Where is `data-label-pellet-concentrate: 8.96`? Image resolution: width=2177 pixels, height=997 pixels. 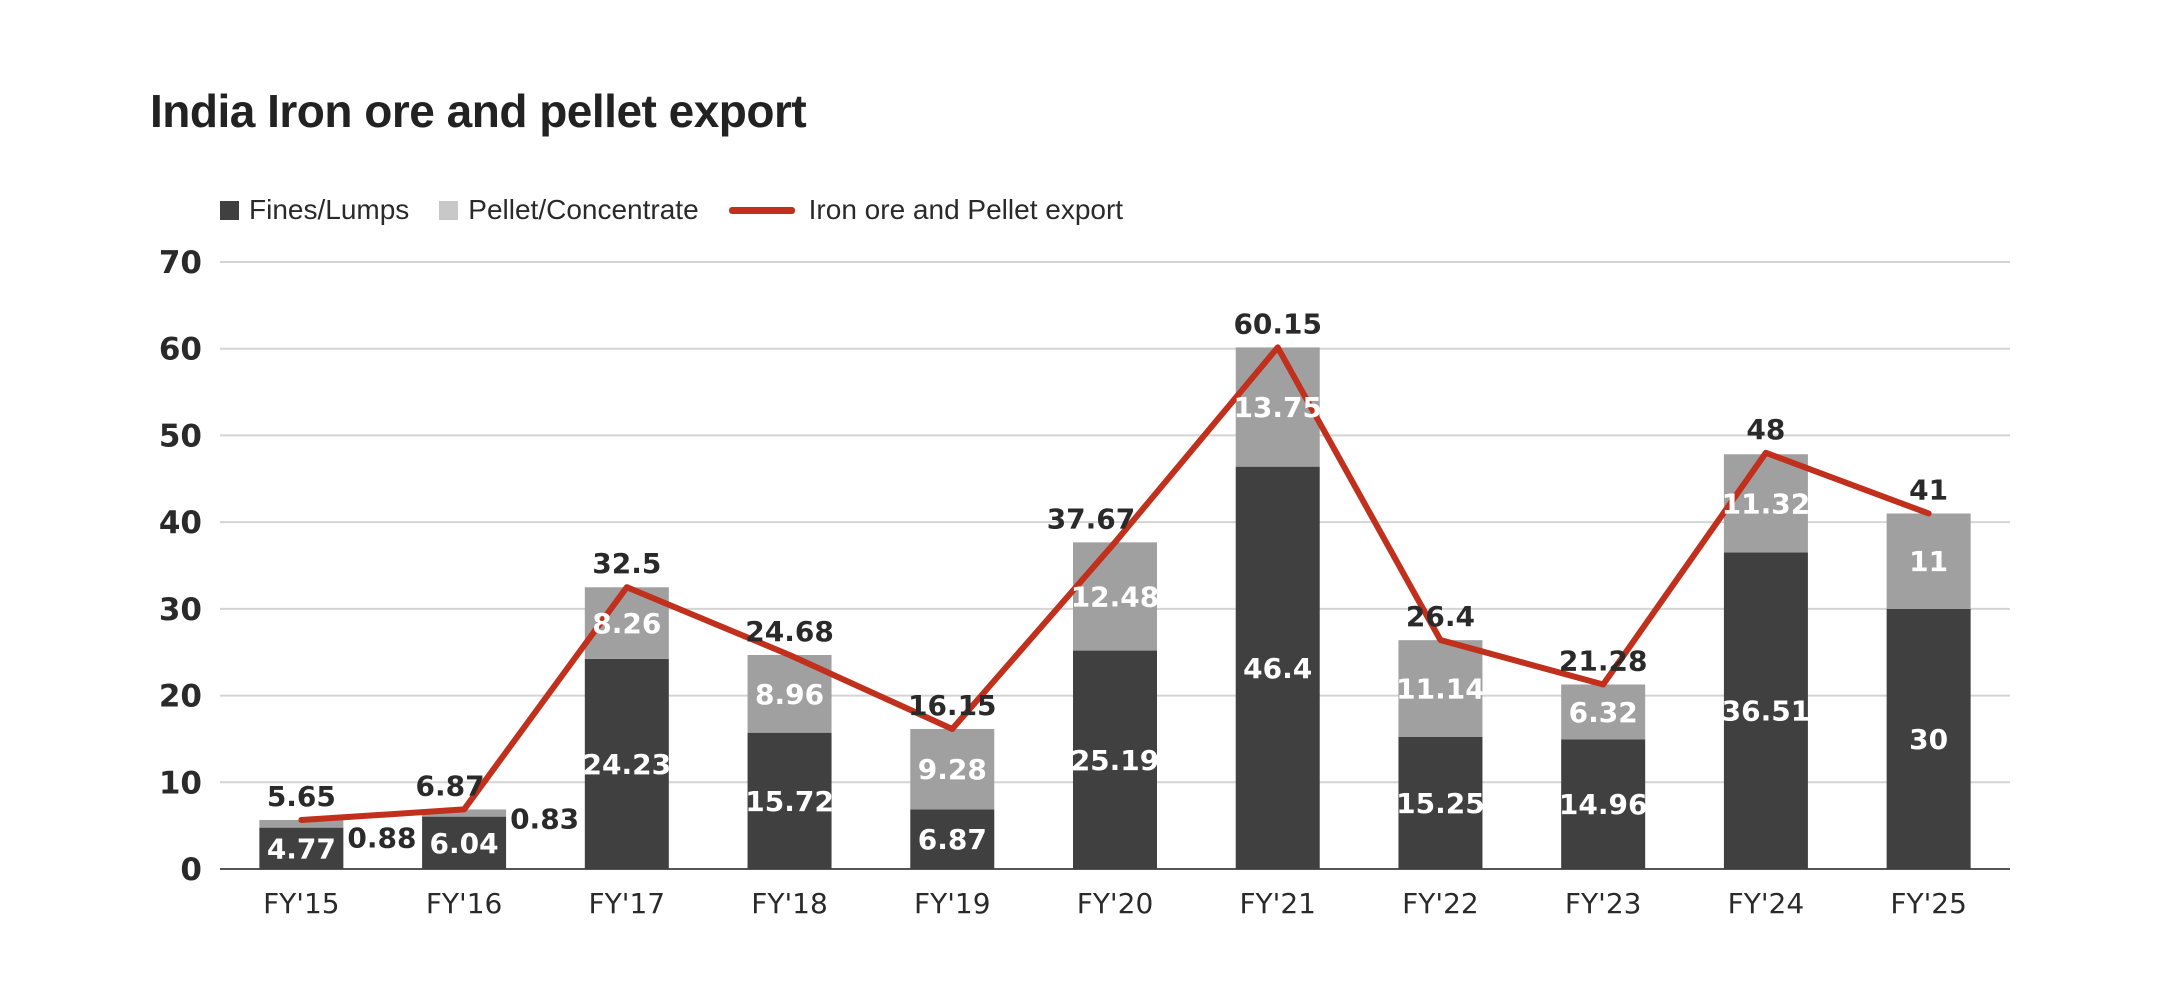 data-label-pellet-concentrate: 8.96 is located at coordinates (789, 694).